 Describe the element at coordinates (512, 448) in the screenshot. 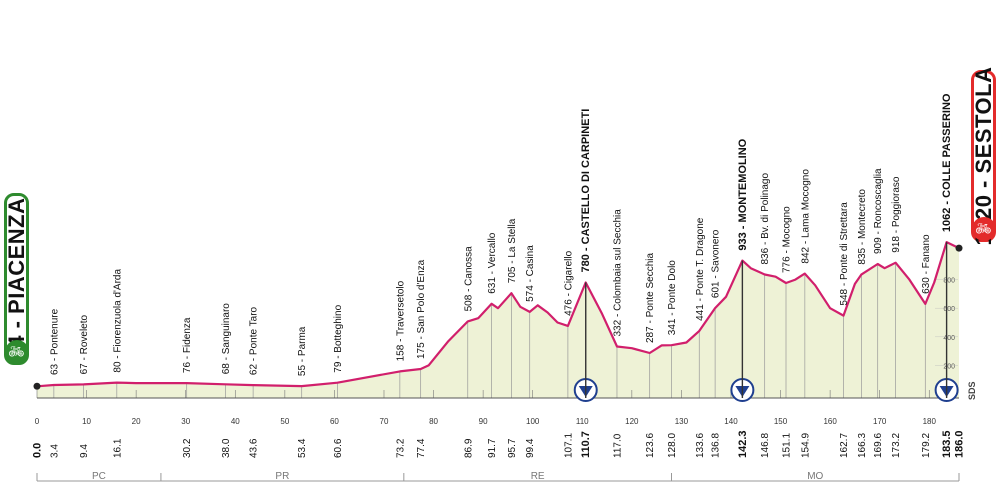

I see `km-distance-label: 95.7` at that location.